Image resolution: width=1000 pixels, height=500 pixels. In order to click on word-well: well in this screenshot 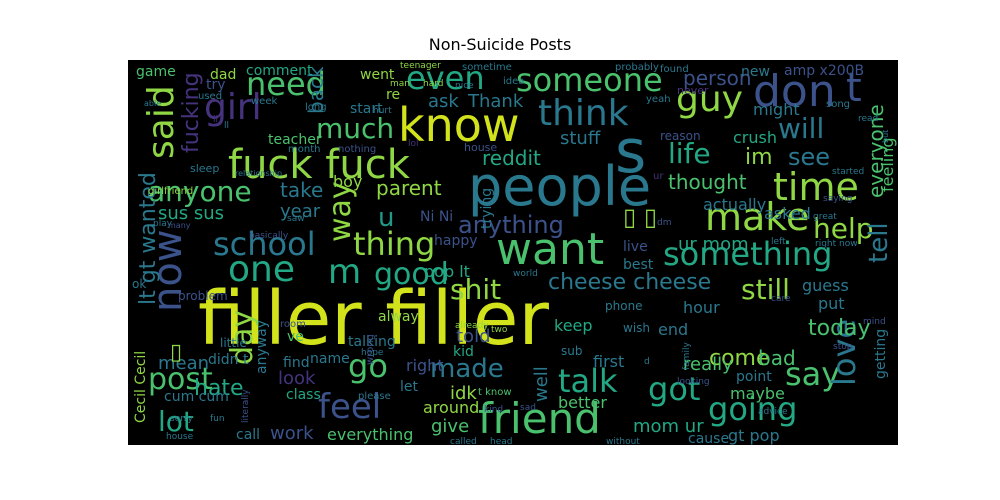, I will do `click(541, 383)`.